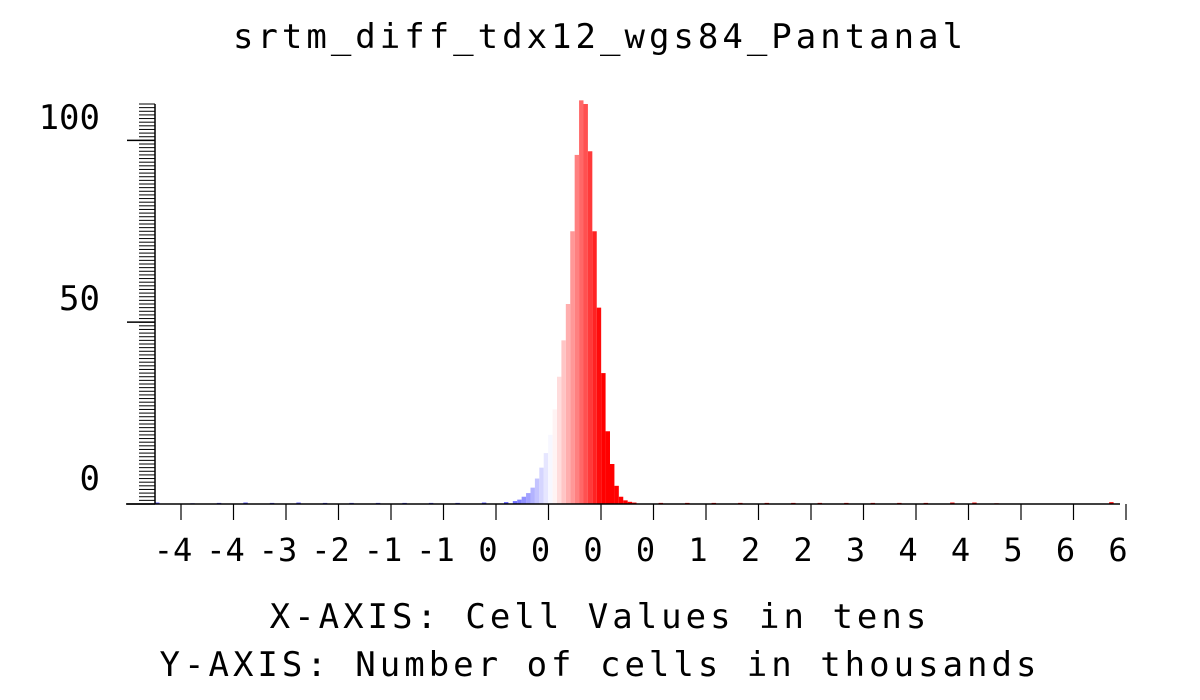  What do you see at coordinates (79, 299) in the screenshot?
I see `y-tick-label: 50` at bounding box center [79, 299].